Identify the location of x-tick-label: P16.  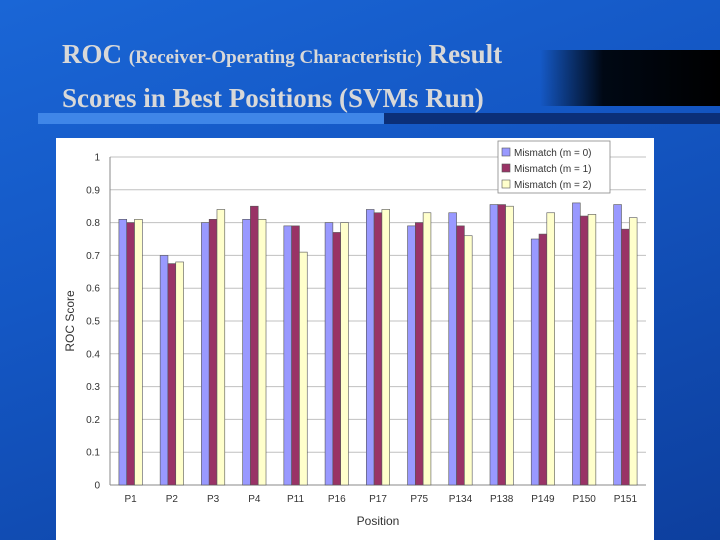
(337, 499).